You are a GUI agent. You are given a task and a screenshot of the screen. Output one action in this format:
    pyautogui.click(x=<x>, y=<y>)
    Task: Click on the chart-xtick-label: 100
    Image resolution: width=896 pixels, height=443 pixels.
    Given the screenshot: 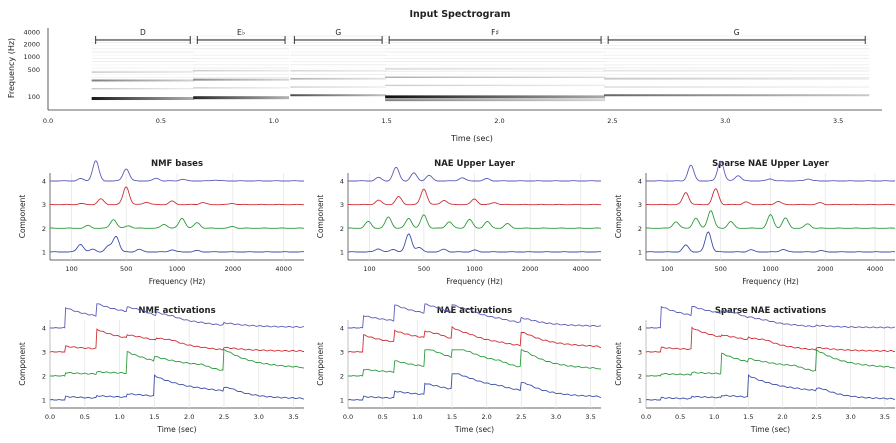 What is the action you would take?
    pyautogui.click(x=71, y=269)
    